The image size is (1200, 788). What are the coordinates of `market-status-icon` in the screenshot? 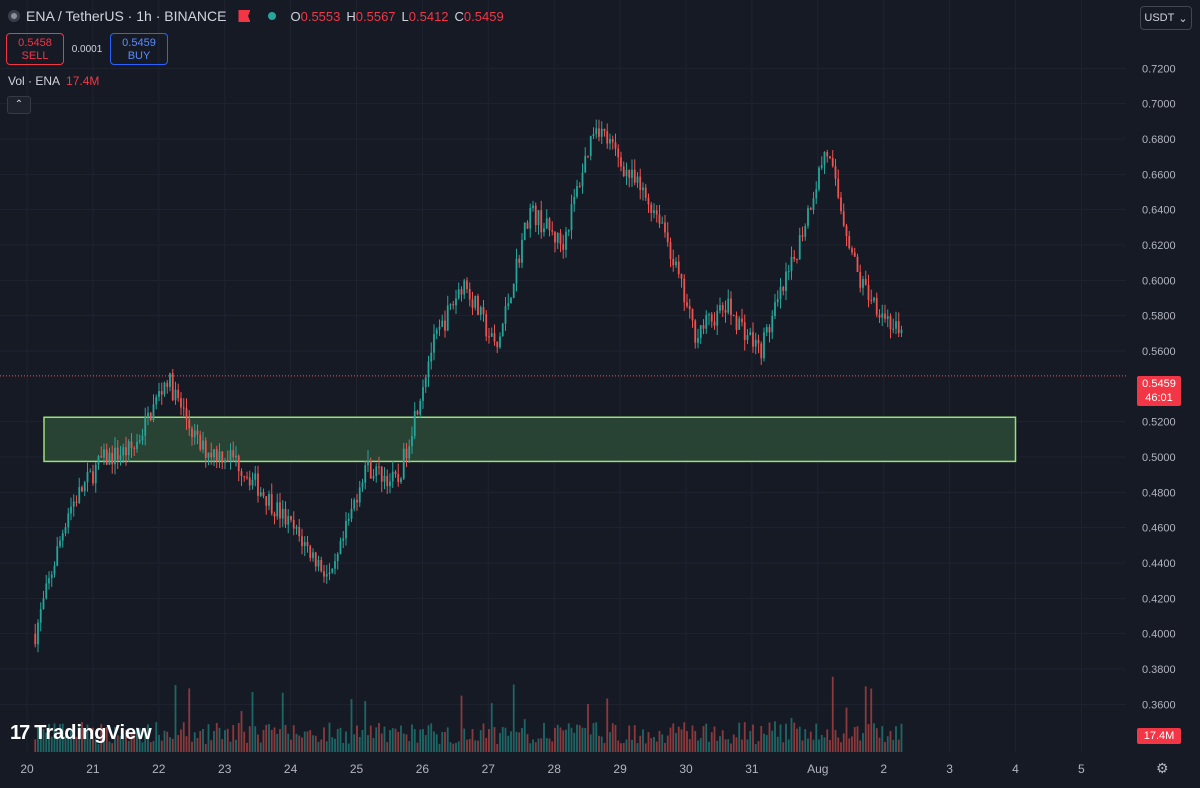 It's located at (272, 16).